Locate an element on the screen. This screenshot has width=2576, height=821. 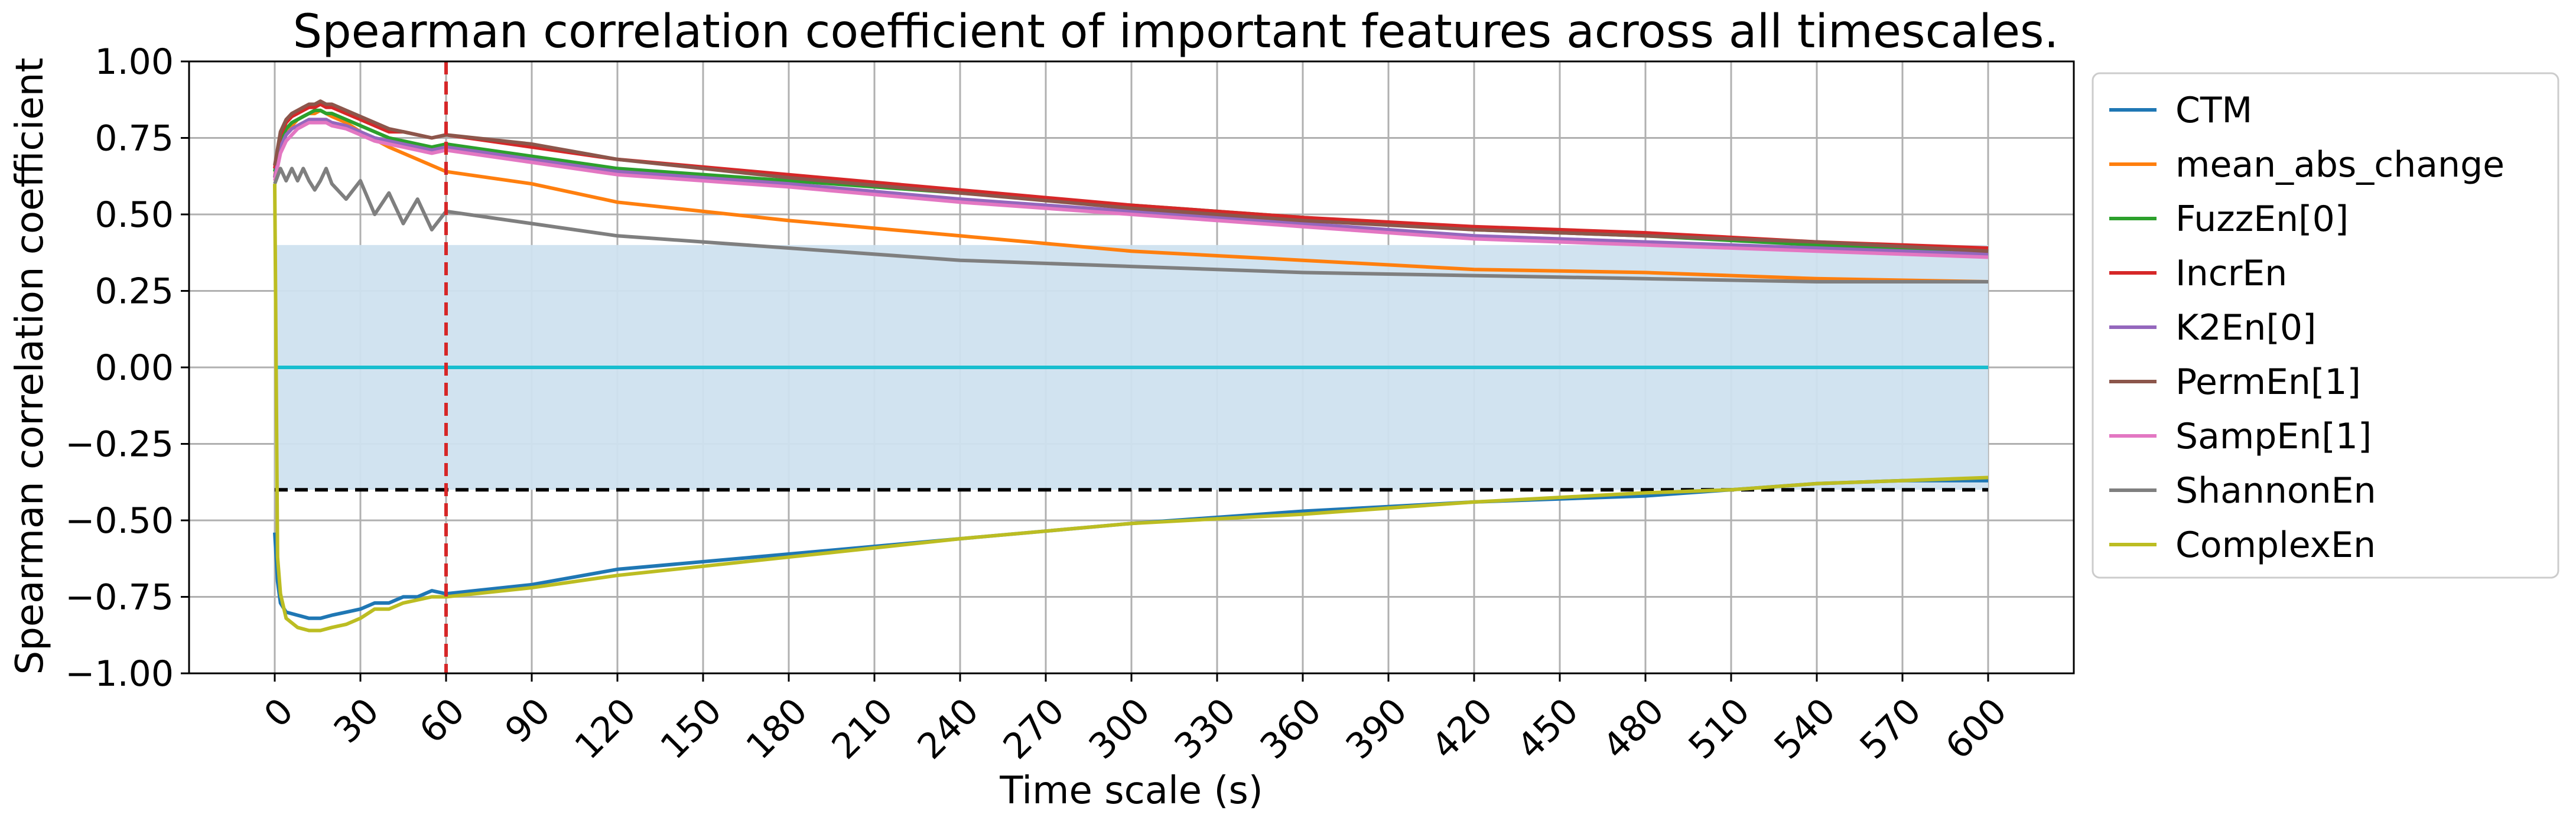
y-tick-label: −0.25 is located at coordinates (119, 444).